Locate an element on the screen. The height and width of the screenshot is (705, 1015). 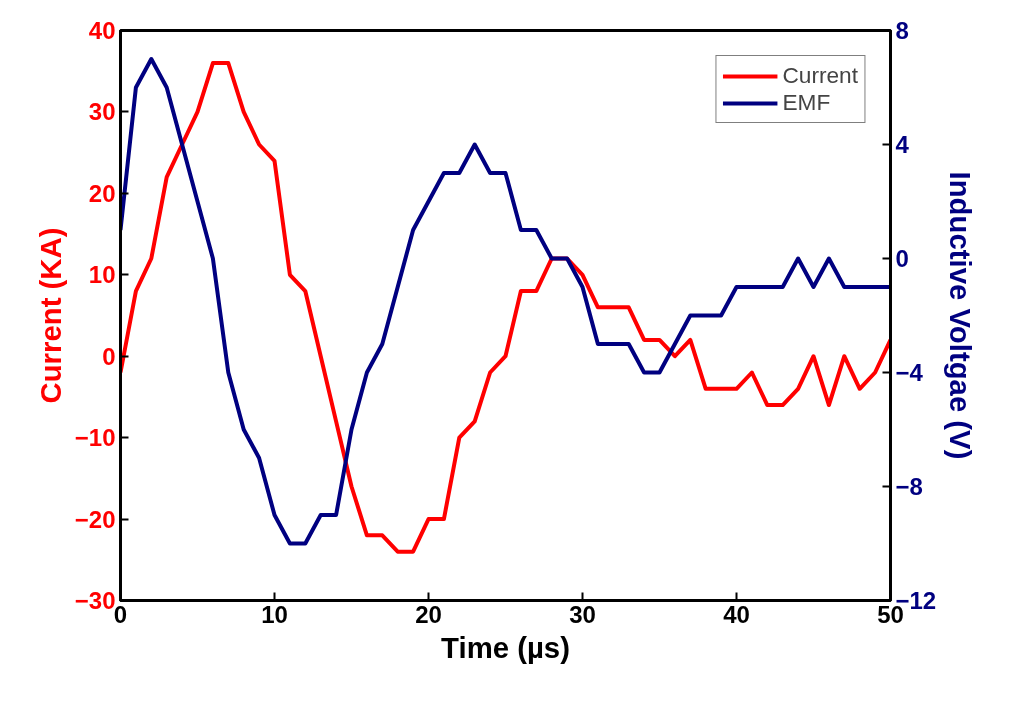
y2-tick-label: −8 is located at coordinates (909, 486).